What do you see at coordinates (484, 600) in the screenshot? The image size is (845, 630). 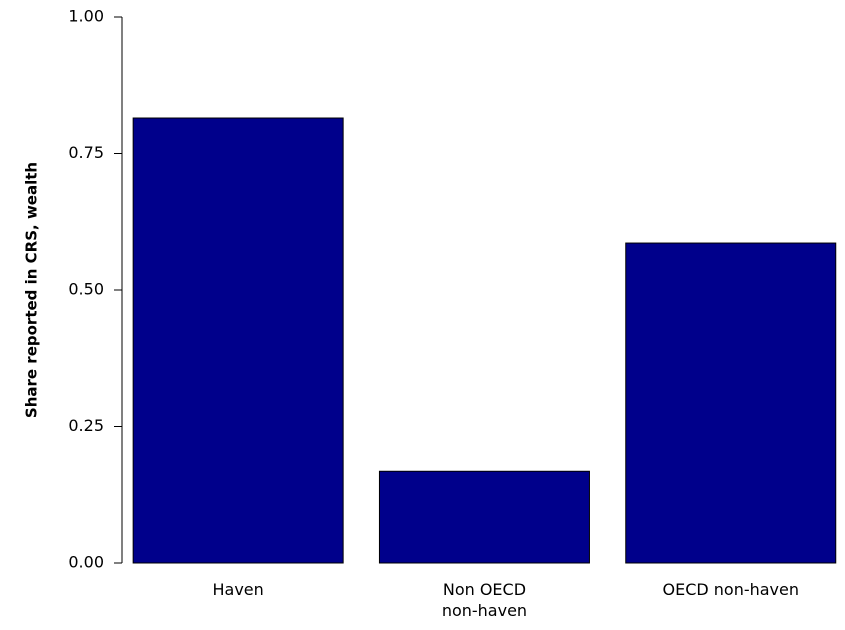 I see `x-tick-label: Non OECD non-haven` at bounding box center [484, 600].